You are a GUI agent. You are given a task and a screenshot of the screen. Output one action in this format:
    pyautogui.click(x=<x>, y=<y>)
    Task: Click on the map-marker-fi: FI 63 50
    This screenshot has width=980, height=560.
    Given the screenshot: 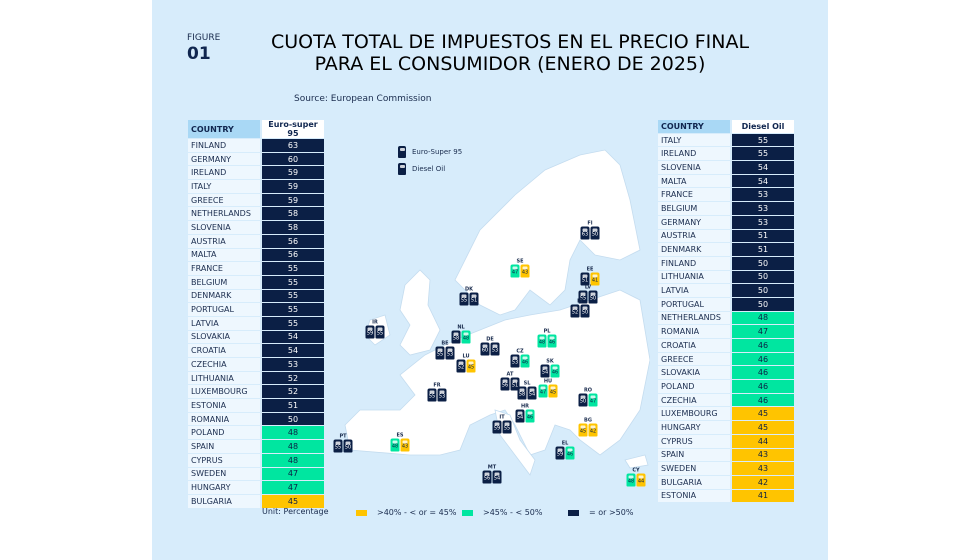 What is the action you would take?
    pyautogui.click(x=590, y=230)
    